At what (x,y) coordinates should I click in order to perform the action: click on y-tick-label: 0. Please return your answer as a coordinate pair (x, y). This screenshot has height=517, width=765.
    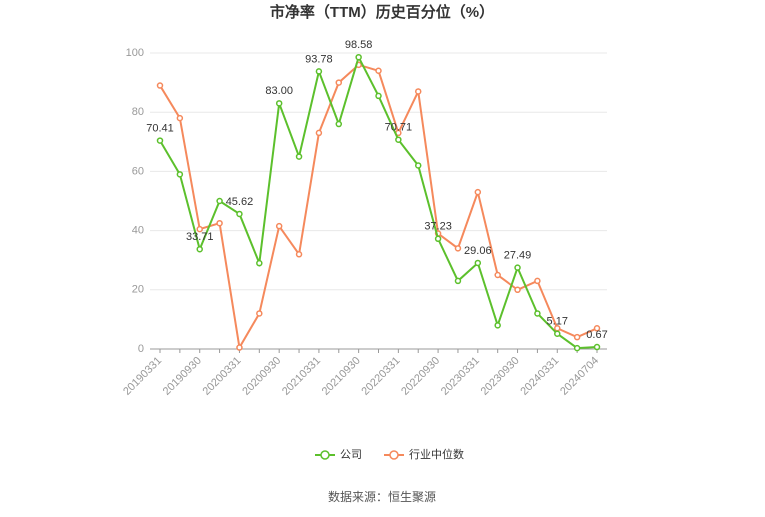
    Looking at the image, I should click on (141, 349).